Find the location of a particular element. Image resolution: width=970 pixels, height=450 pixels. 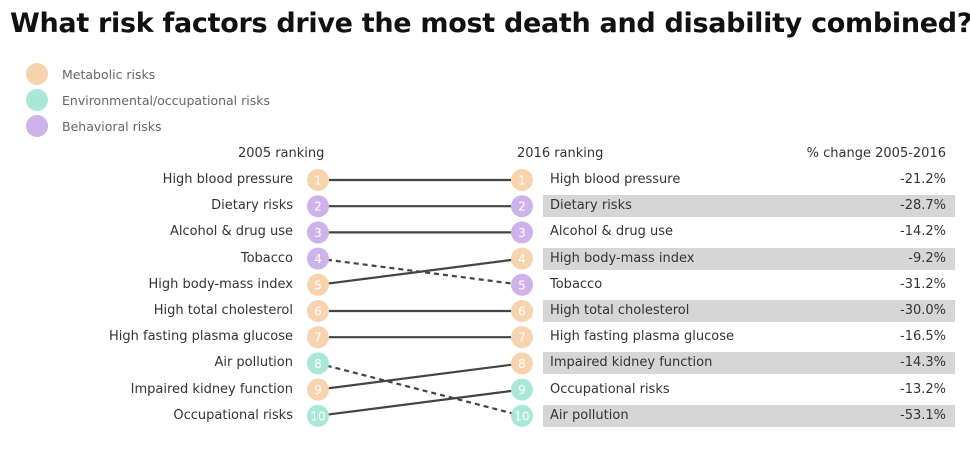

change-value: -9.2% is located at coordinates (927, 258).